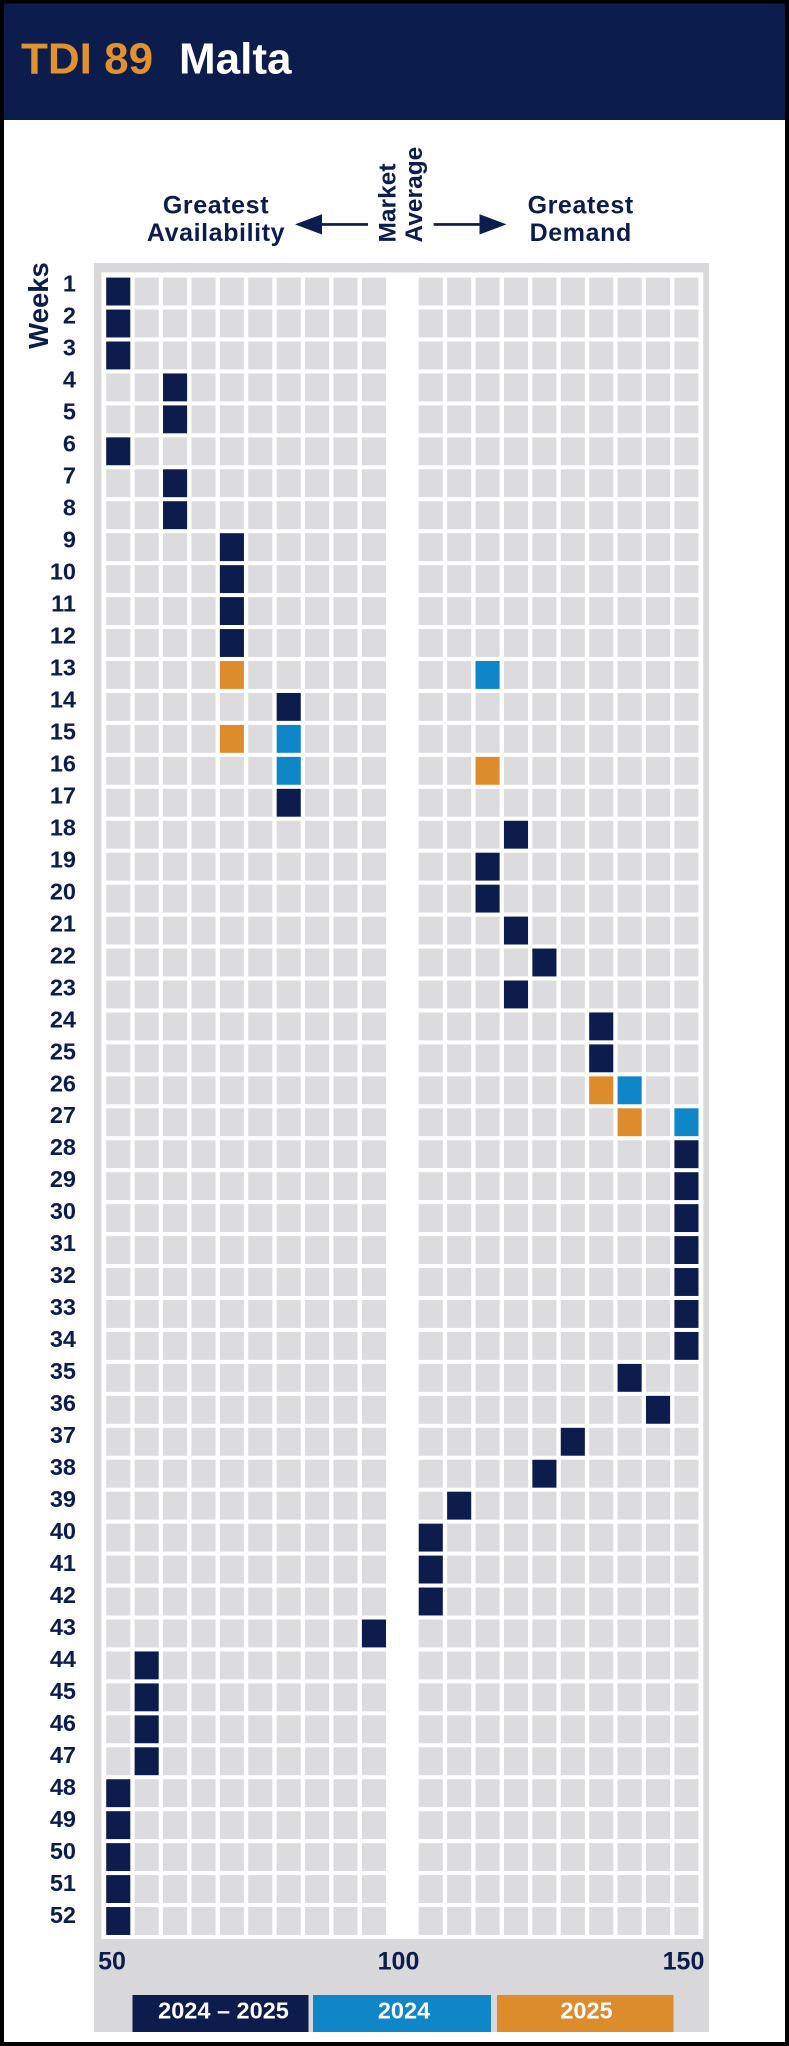 The width and height of the screenshot is (789, 2046). What do you see at coordinates (63, 1371) in the screenshot?
I see `svg-text: 35` at bounding box center [63, 1371].